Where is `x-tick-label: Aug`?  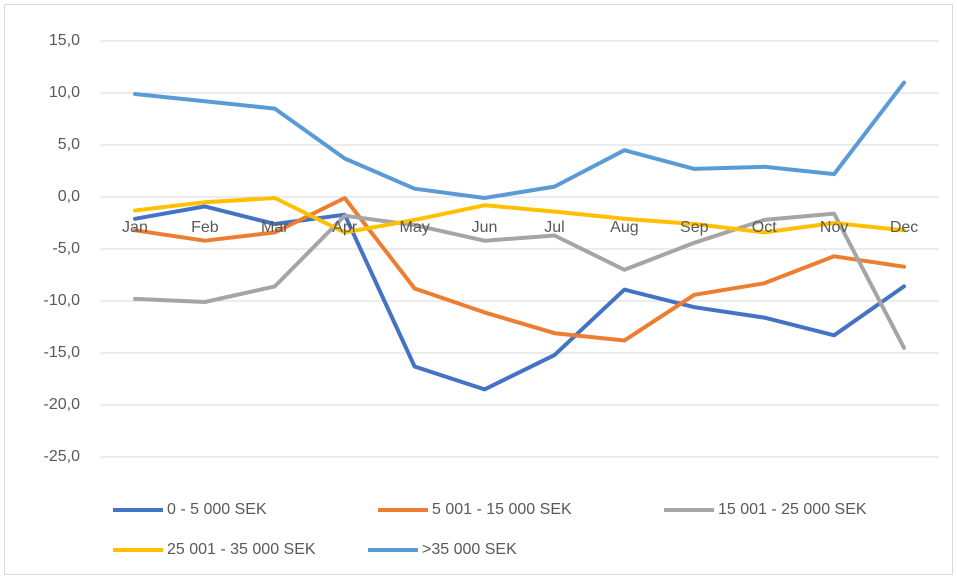 x-tick-label: Aug is located at coordinates (624, 227).